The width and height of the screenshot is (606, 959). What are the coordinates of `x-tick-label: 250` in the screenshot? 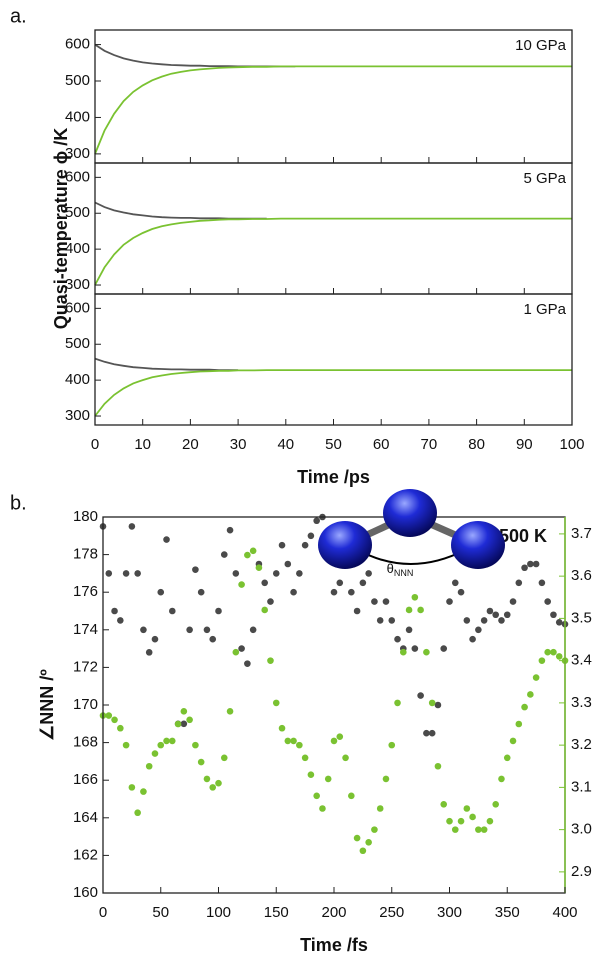 It's located at (391, 912).